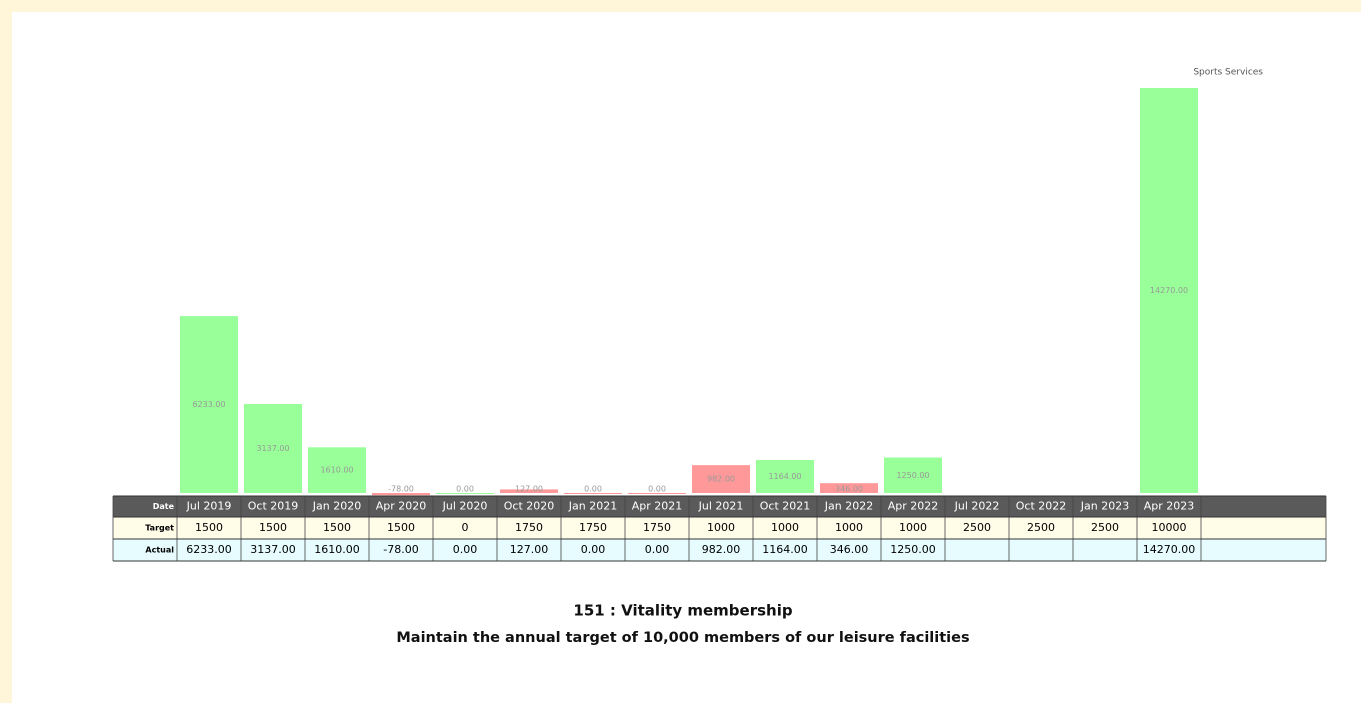 This screenshot has width=1361, height=703. What do you see at coordinates (1041, 506) in the screenshot?
I see `date-cell: Oct 2022` at bounding box center [1041, 506].